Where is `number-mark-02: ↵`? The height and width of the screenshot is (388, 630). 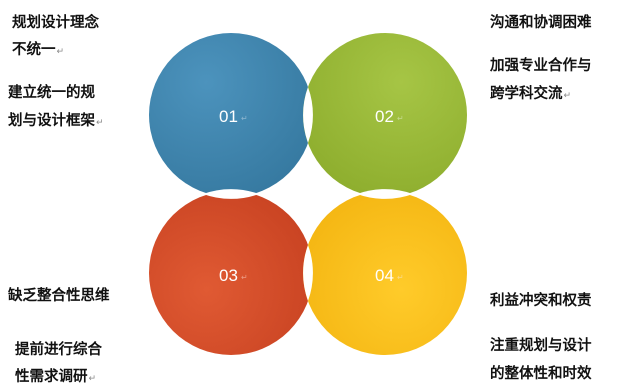 number-mark-02: ↵ is located at coordinates (400, 118).